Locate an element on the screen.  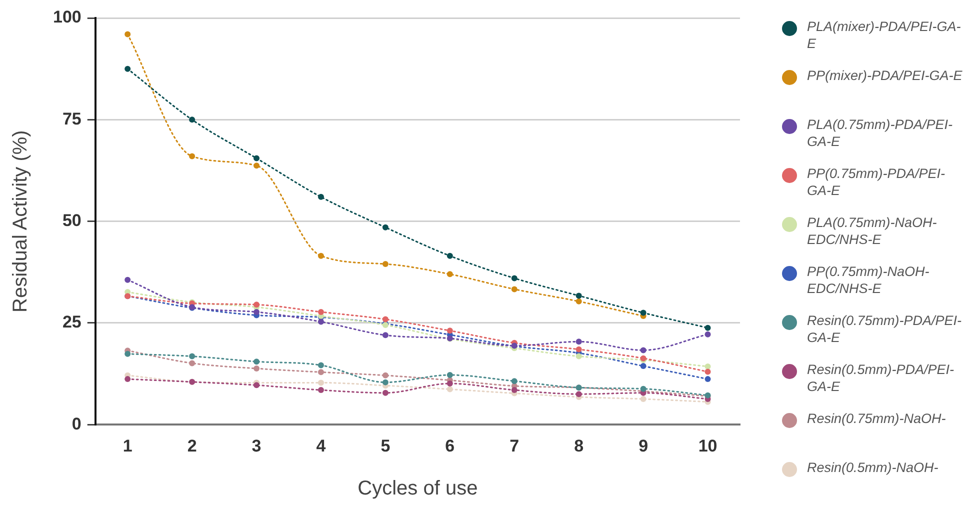
x-tick-label: 1 is located at coordinates (127, 446).